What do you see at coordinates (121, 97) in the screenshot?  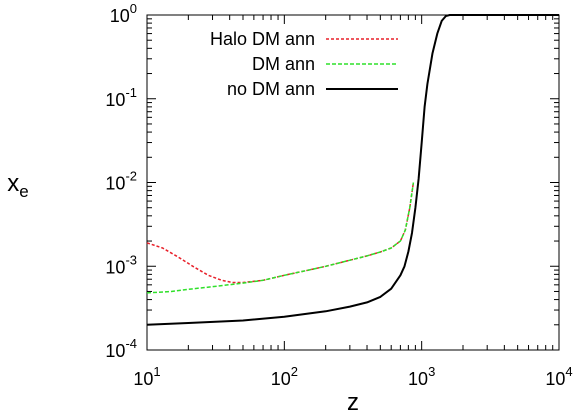 I see `y-tick-label: 10⁻¹` at bounding box center [121, 97].